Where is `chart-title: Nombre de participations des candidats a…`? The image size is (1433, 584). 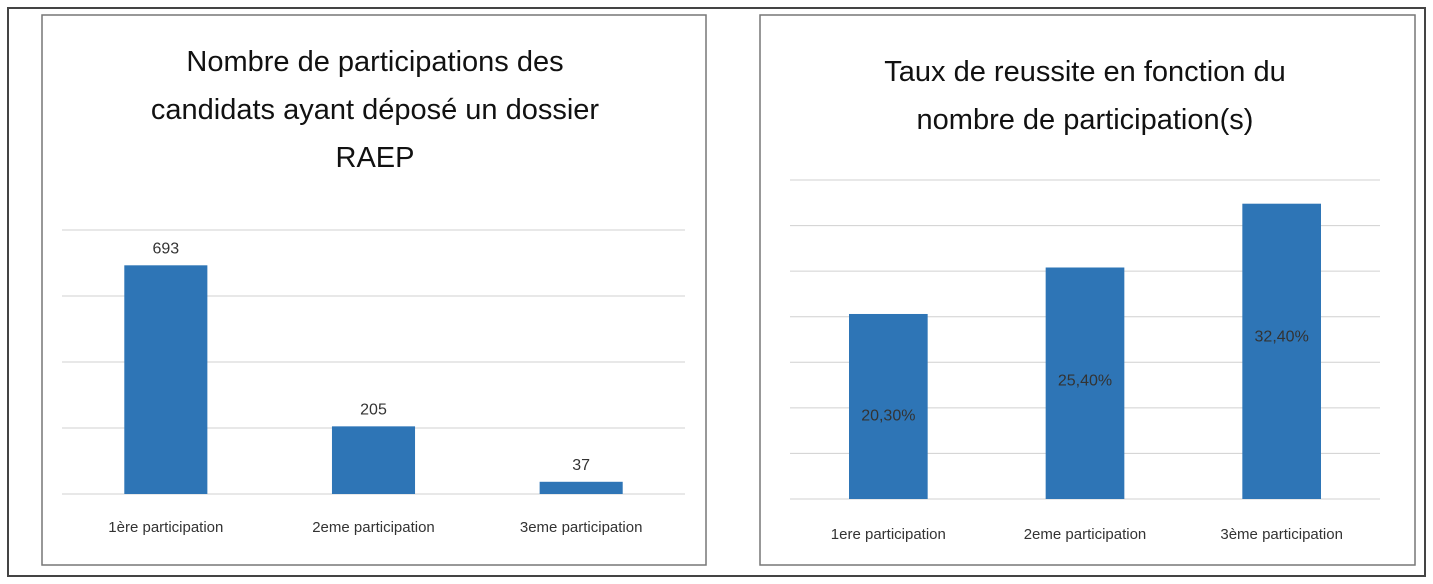 chart-title: Nombre de participations des candidats a… is located at coordinates (375, 110).